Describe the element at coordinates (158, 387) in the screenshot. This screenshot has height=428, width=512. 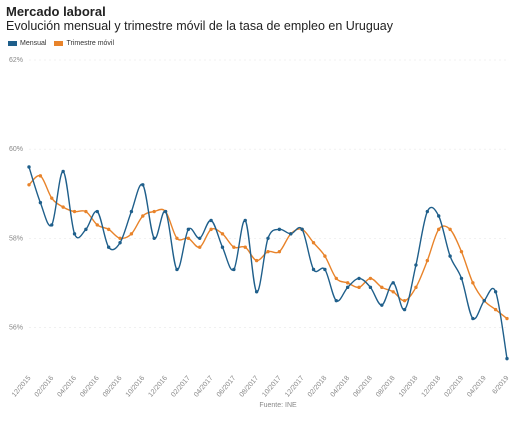
I see `x-tick-label: 12/2016` at that location.